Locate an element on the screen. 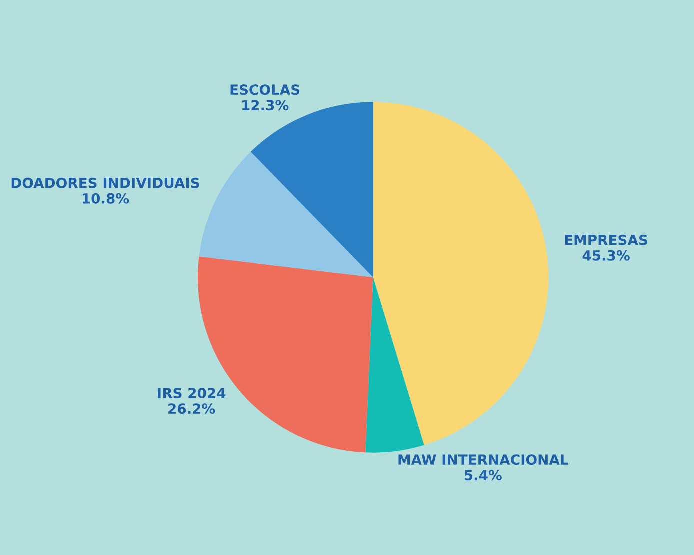 This screenshot has height=555, width=694. slice-label: EMPRESAS is located at coordinates (606, 240).